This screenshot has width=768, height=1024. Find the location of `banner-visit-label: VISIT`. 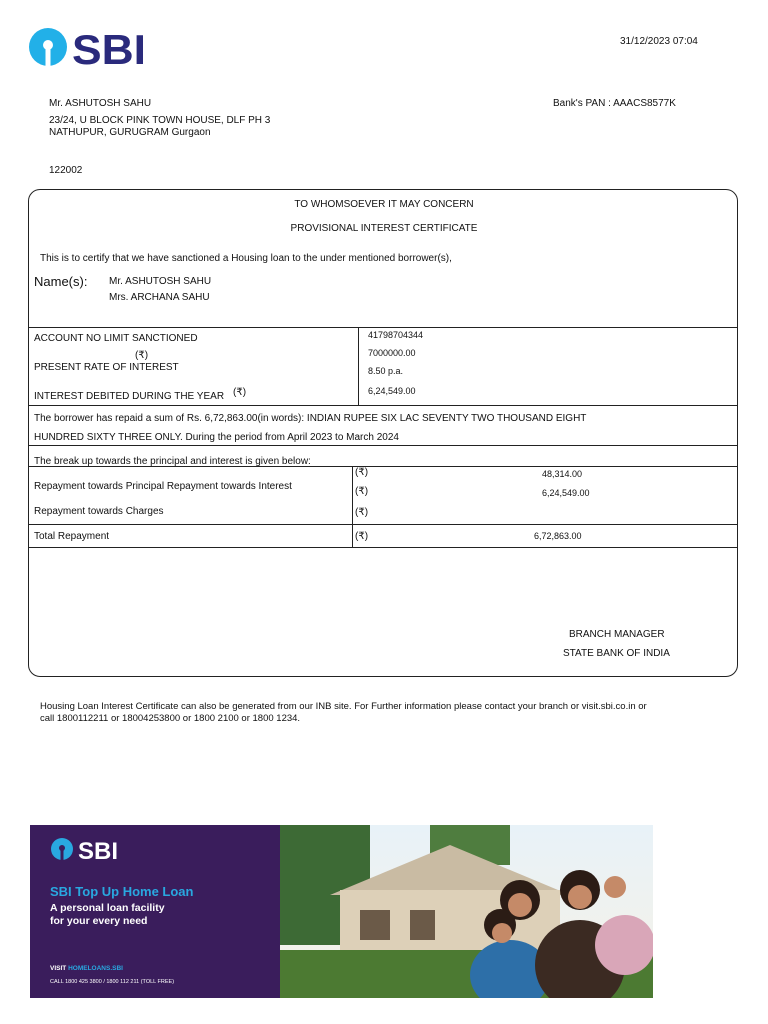

banner-visit-label: VISIT is located at coordinates (58, 968).